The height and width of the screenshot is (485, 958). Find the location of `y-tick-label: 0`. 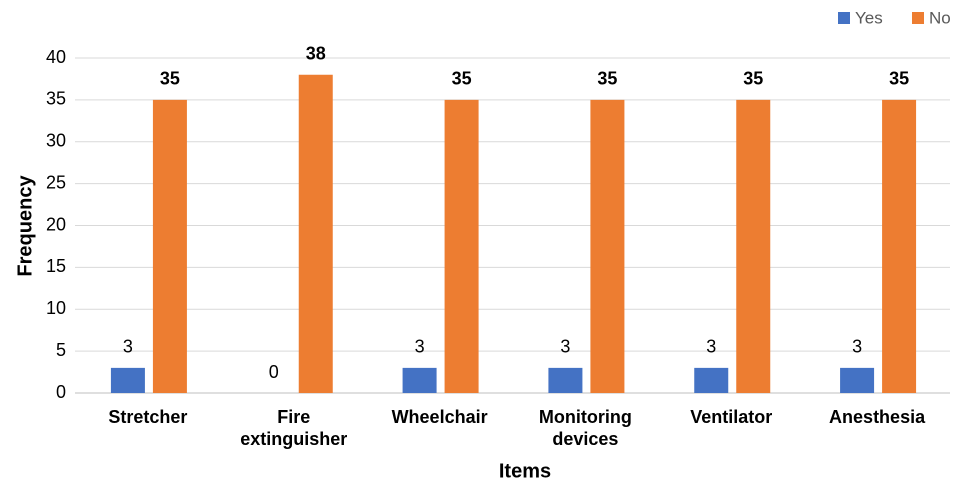

y-tick-label: 0 is located at coordinates (61, 392).